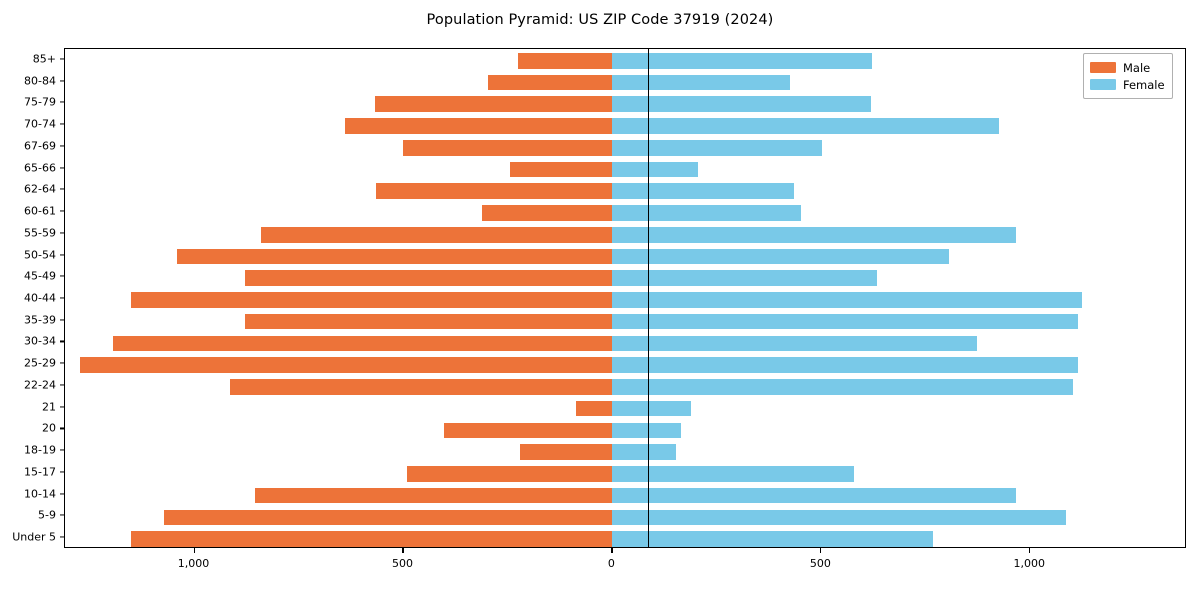  What do you see at coordinates (1127, 67) in the screenshot?
I see `legend-item-male: Male` at bounding box center [1127, 67].